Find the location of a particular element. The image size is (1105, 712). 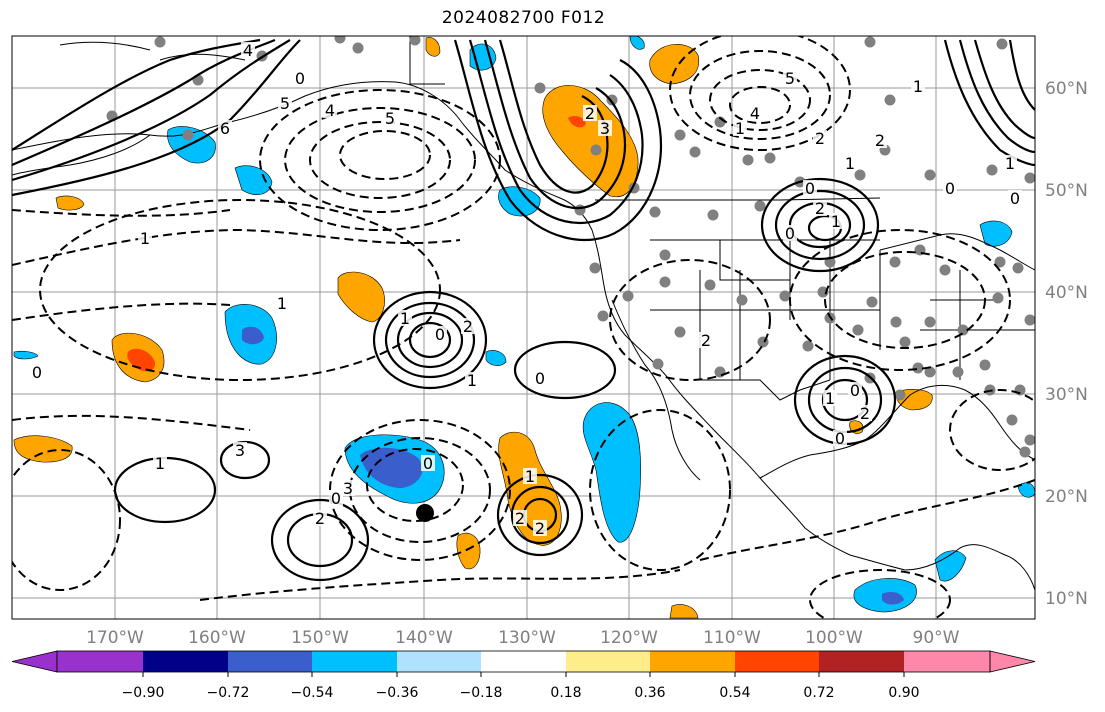

contour-value-label: 5 is located at coordinates (390, 118).